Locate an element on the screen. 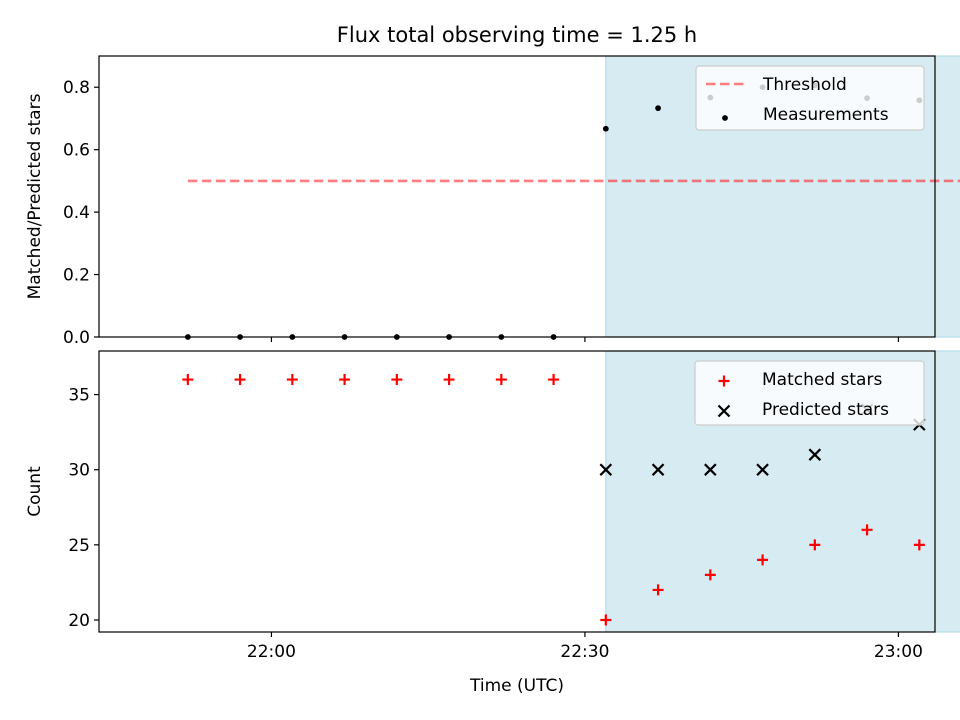  y-tick-label: 35 is located at coordinates (79, 396).